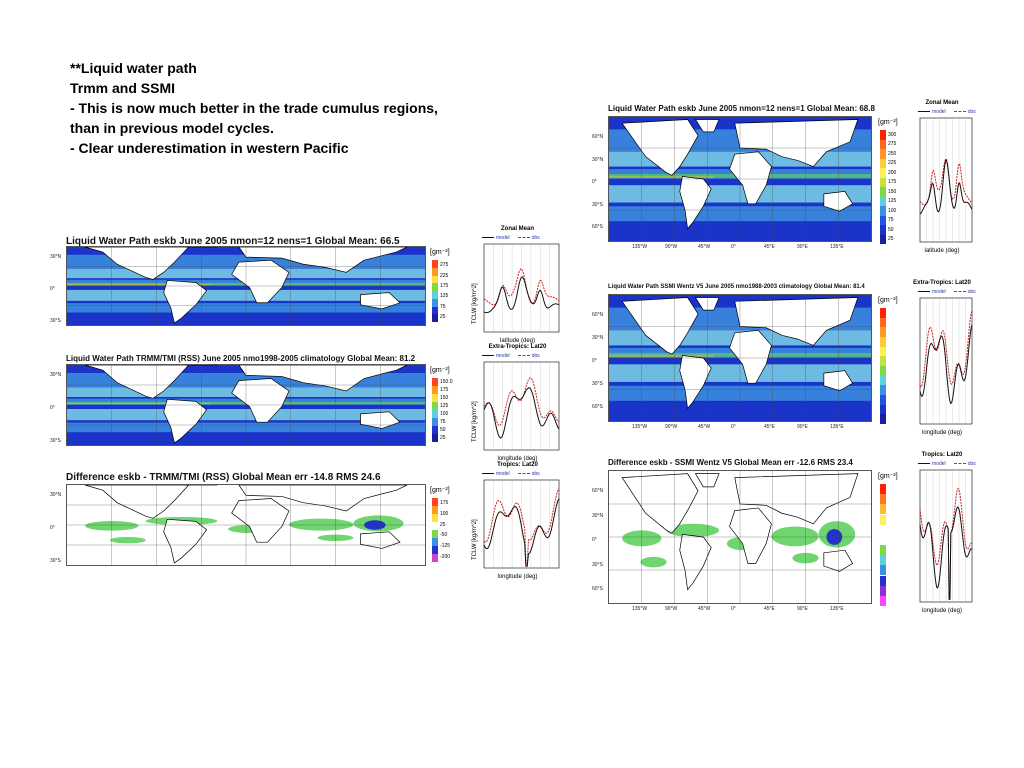 The width and height of the screenshot is (1024, 768). I want to click on right-map-1-svg, so click(740, 358).